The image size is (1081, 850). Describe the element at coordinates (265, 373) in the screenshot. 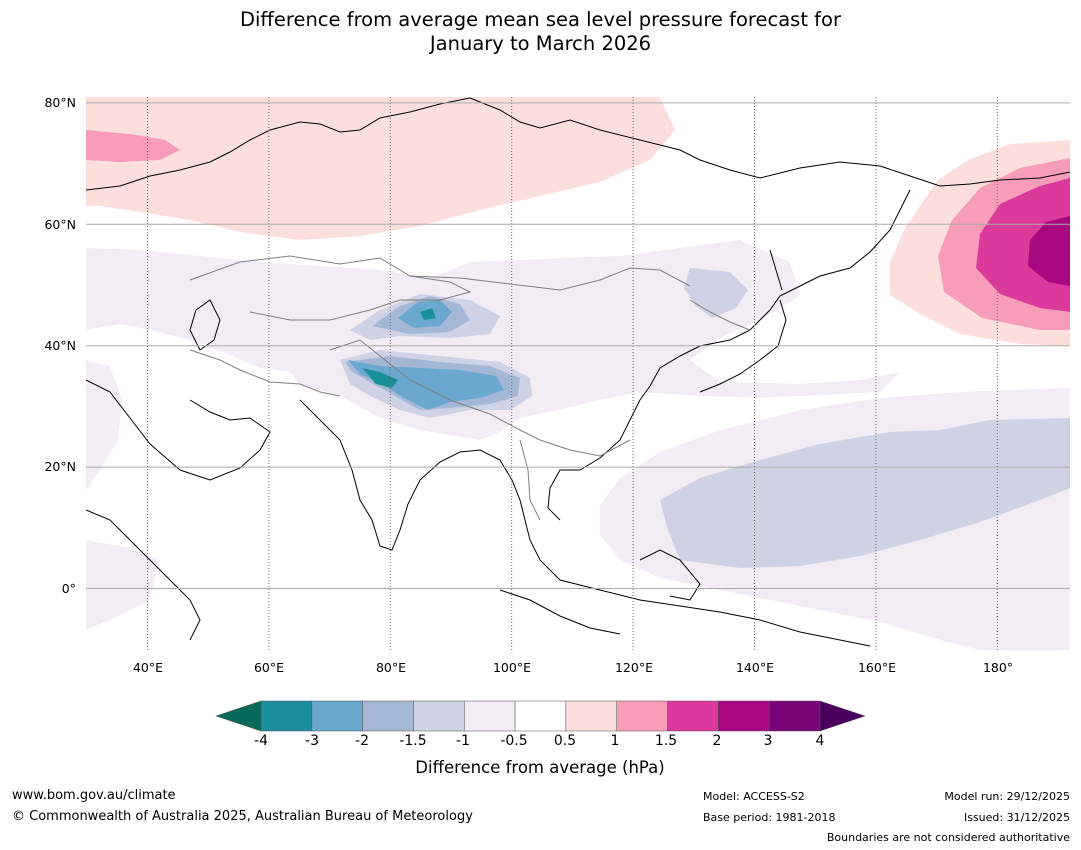

I see `border-iran-afghan` at that location.